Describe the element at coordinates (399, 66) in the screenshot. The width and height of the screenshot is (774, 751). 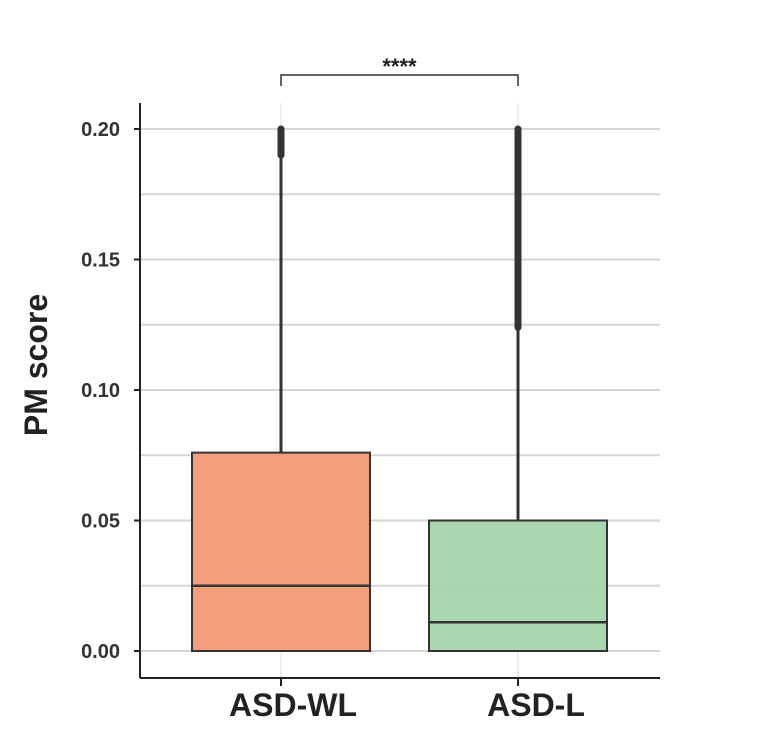
I see `significance-label: ****` at that location.